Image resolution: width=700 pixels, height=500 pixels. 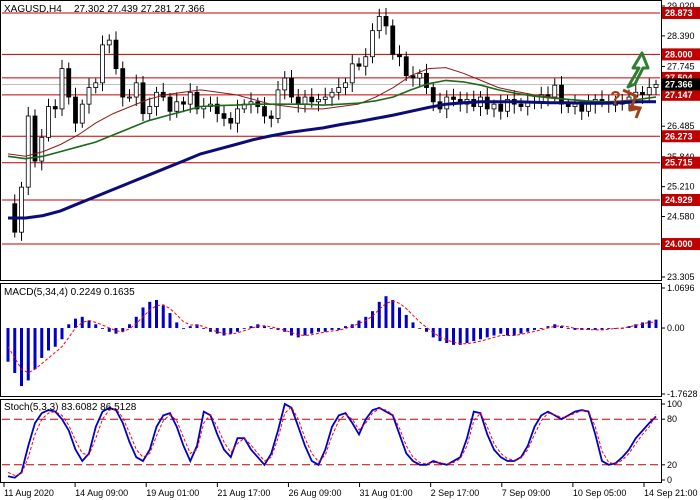 I want to click on time-tick-label: 10 Sep 05:00, so click(x=600, y=493).